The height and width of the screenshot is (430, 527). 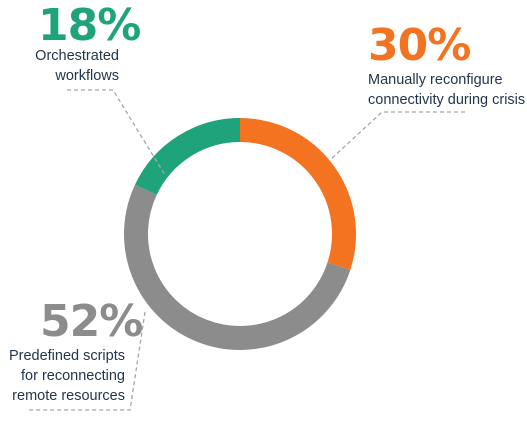 I want to click on leader-line-scripts, so click(x=87, y=361).